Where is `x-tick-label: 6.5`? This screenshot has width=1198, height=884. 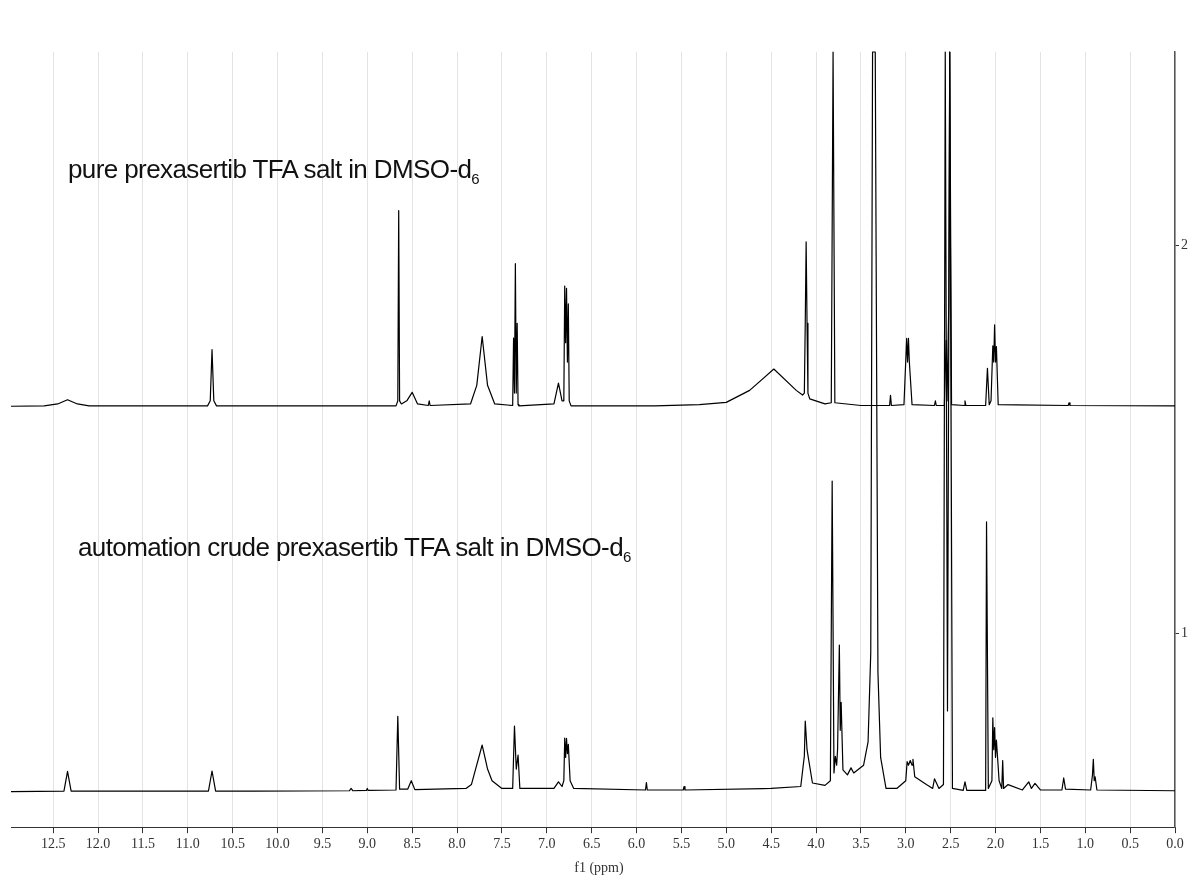
x-tick-label: 6.5 is located at coordinates (591, 844).